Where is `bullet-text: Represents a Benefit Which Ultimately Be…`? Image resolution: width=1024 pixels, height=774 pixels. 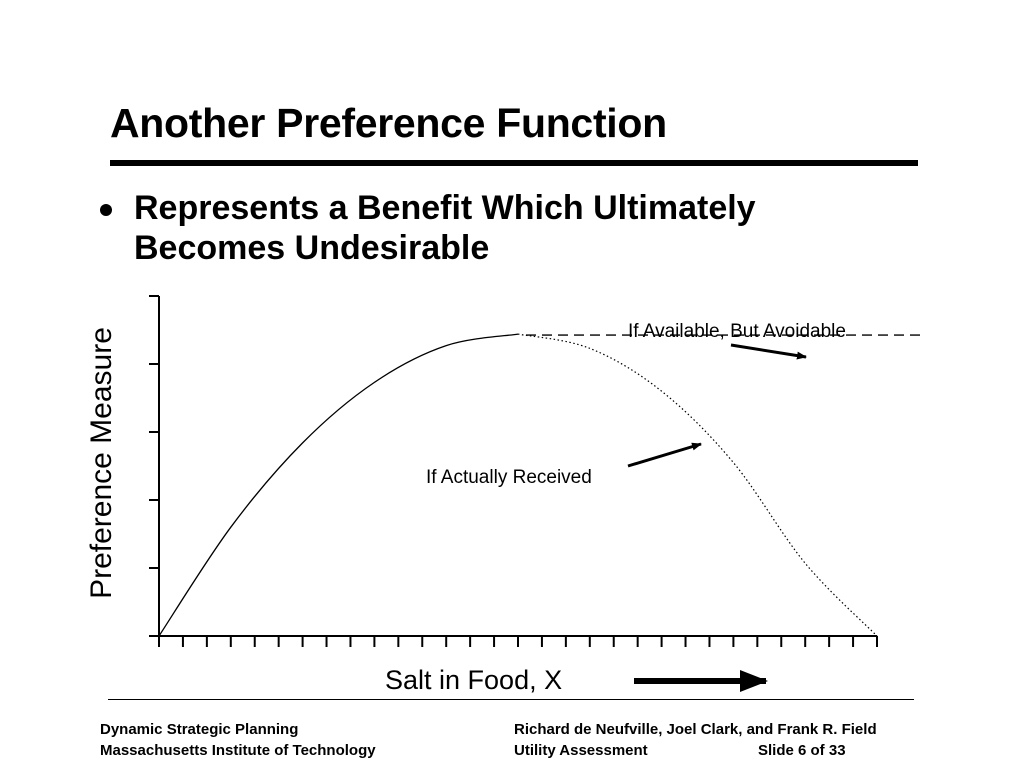 bullet-text: Represents a Benefit Which Ultimately Be… is located at coordinates (514, 228).